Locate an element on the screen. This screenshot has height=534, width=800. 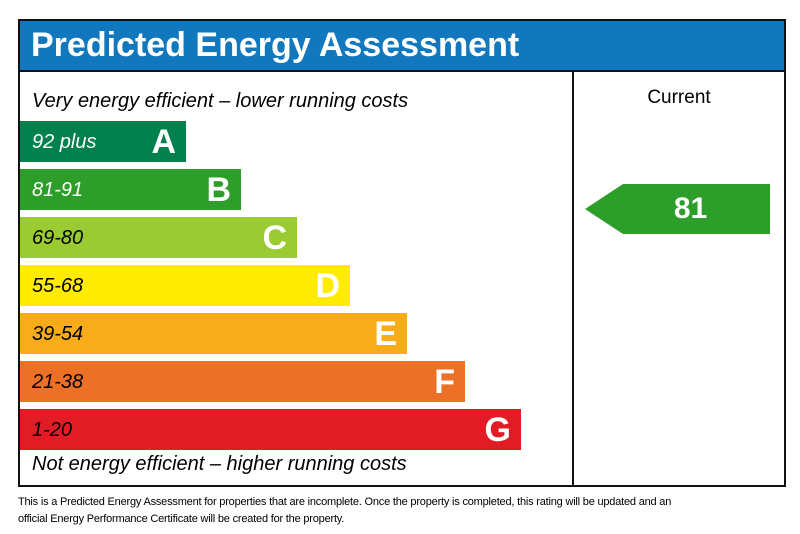
band-row-b: 81-91 B is located at coordinates (130, 189).